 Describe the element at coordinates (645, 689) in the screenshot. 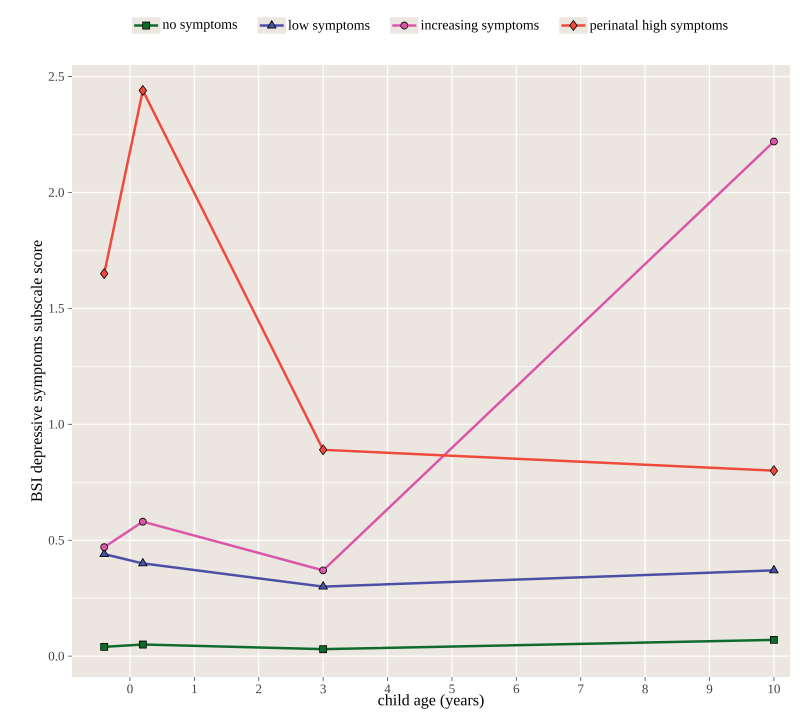

I see `x-tick-label: 8` at that location.